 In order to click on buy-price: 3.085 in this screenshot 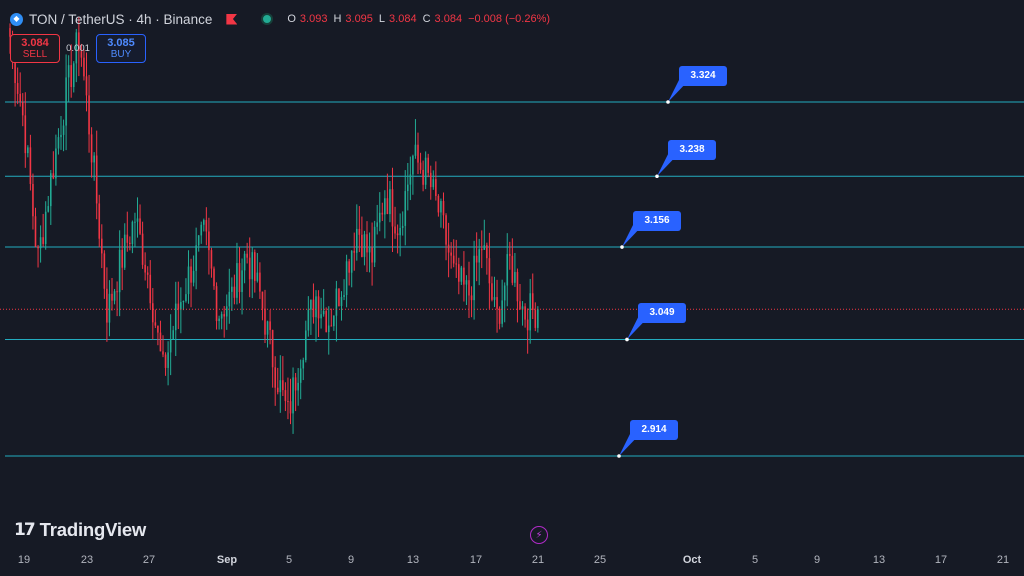, I will do `click(121, 42)`.